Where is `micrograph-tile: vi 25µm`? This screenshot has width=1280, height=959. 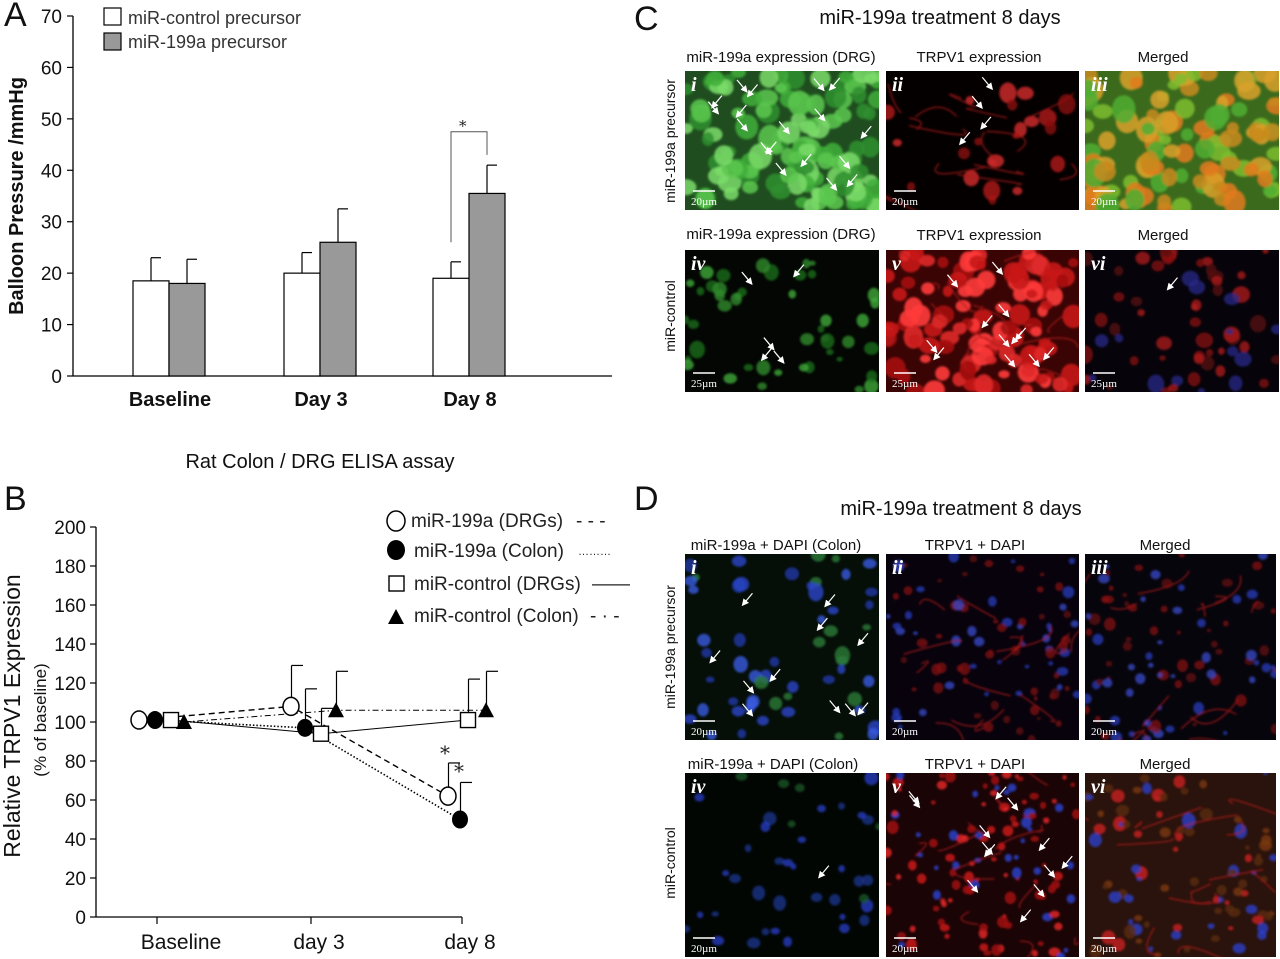 micrograph-tile: vi 25µm is located at coordinates (1182, 321).